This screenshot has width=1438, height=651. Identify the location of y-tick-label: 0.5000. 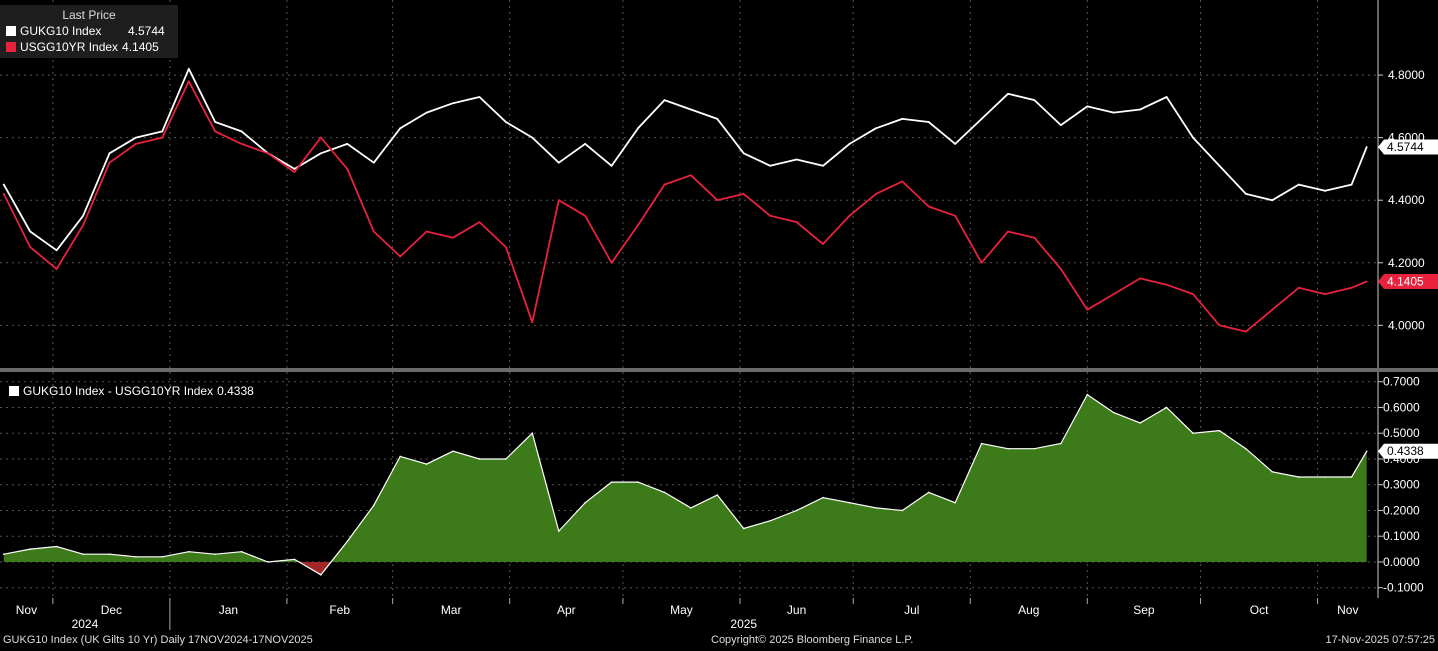
(1401, 433).